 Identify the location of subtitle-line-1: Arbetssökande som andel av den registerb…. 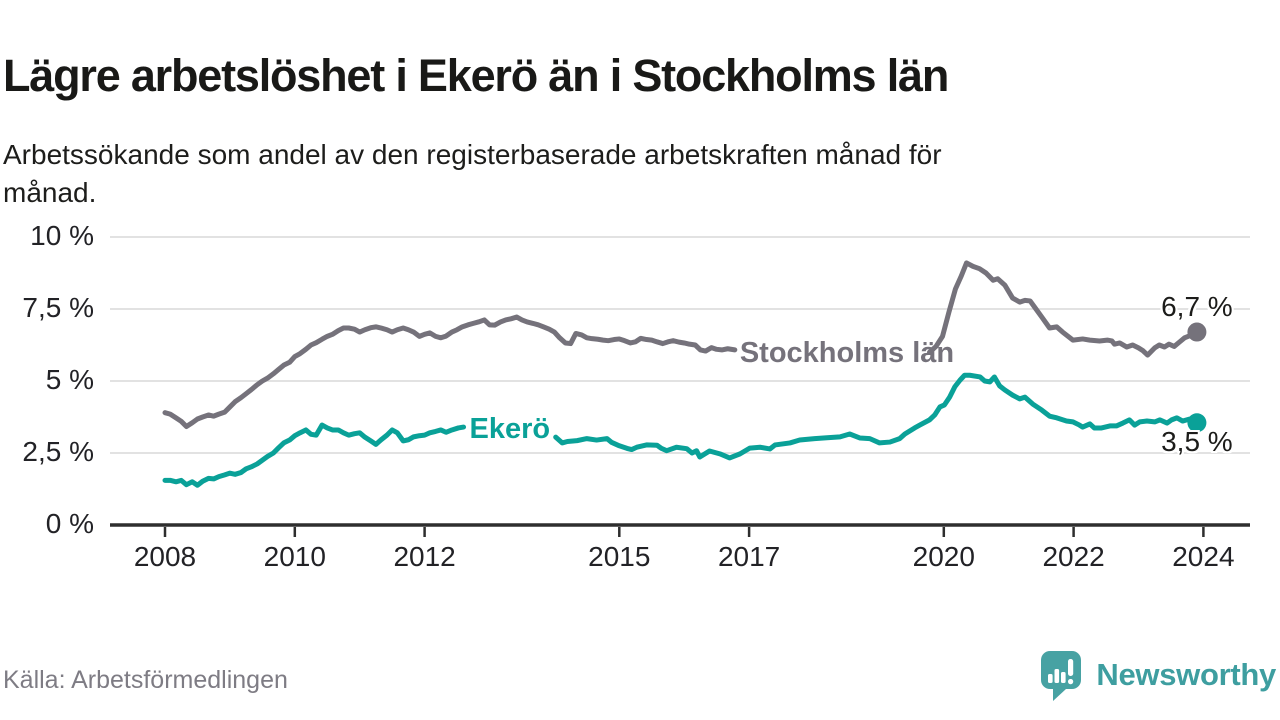
(472, 154).